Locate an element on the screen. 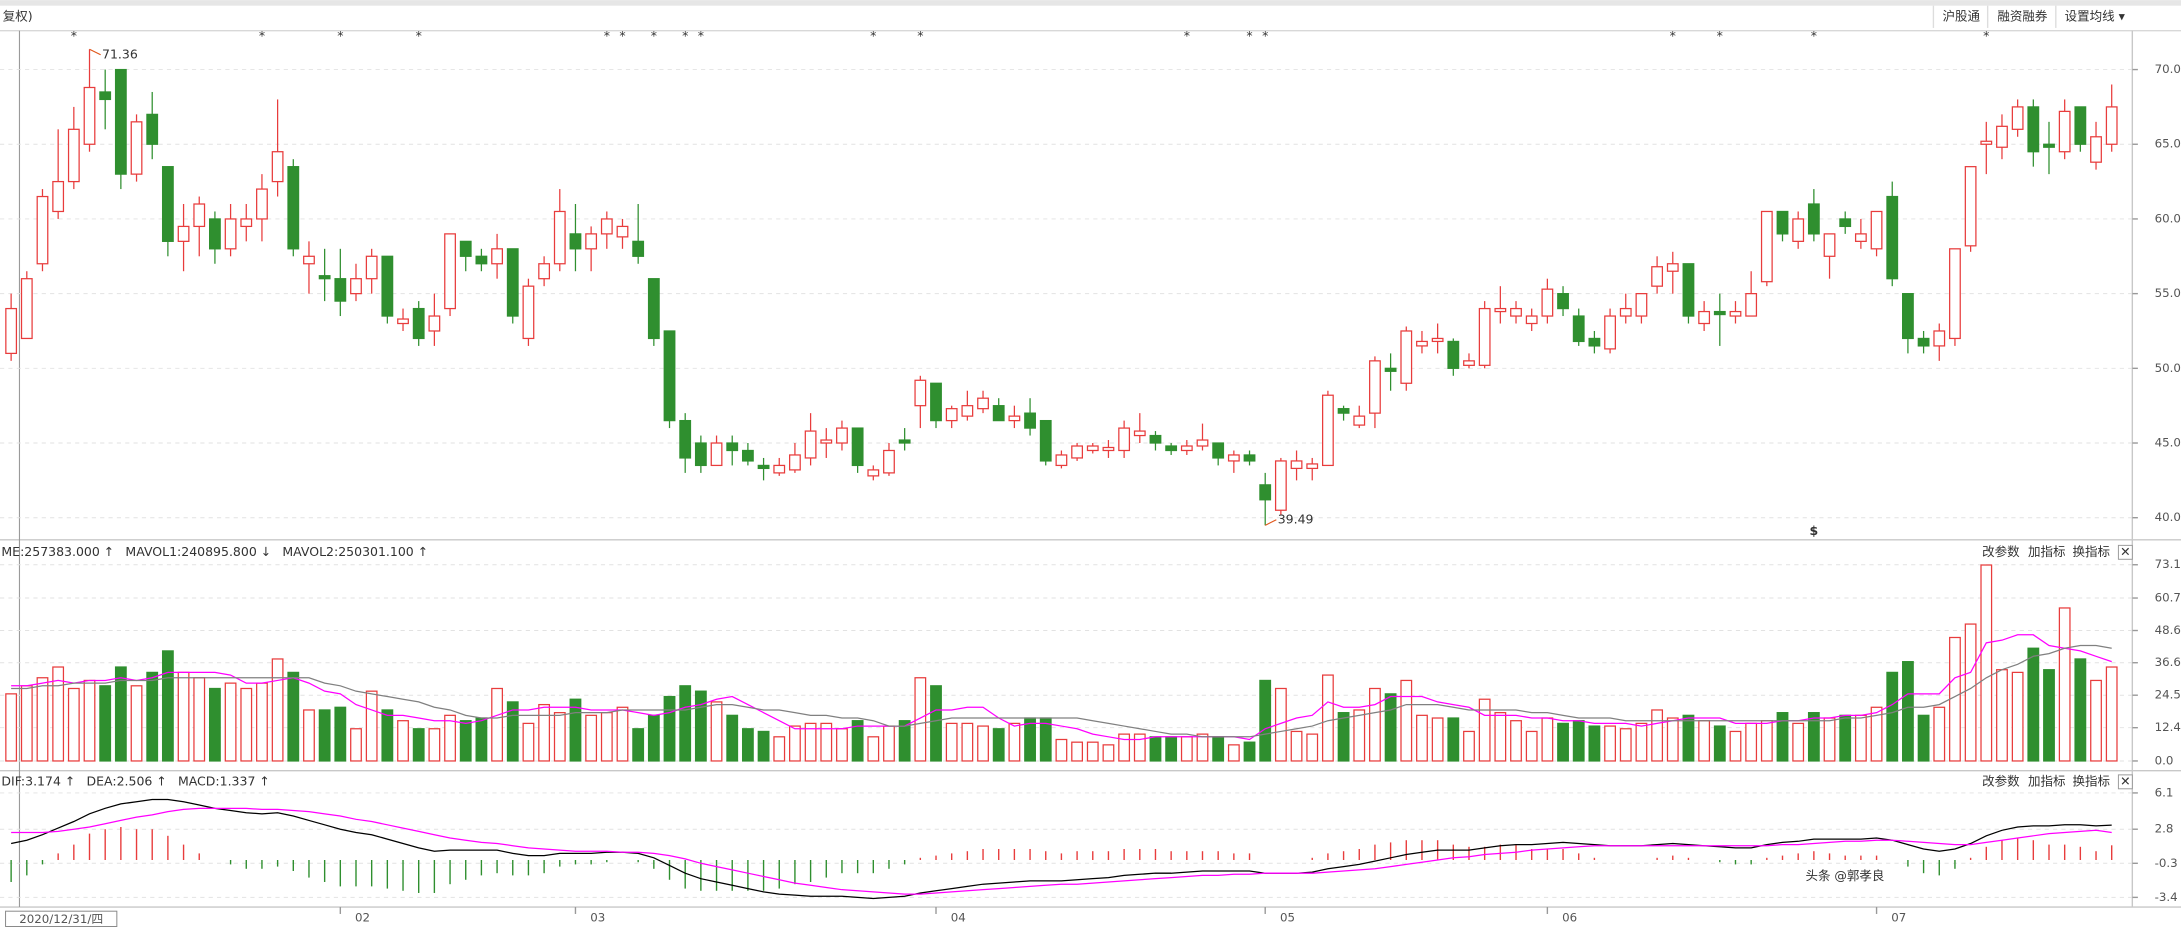 This screenshot has height=928, width=2181. tab: 沪股通 is located at coordinates (1961, 15).